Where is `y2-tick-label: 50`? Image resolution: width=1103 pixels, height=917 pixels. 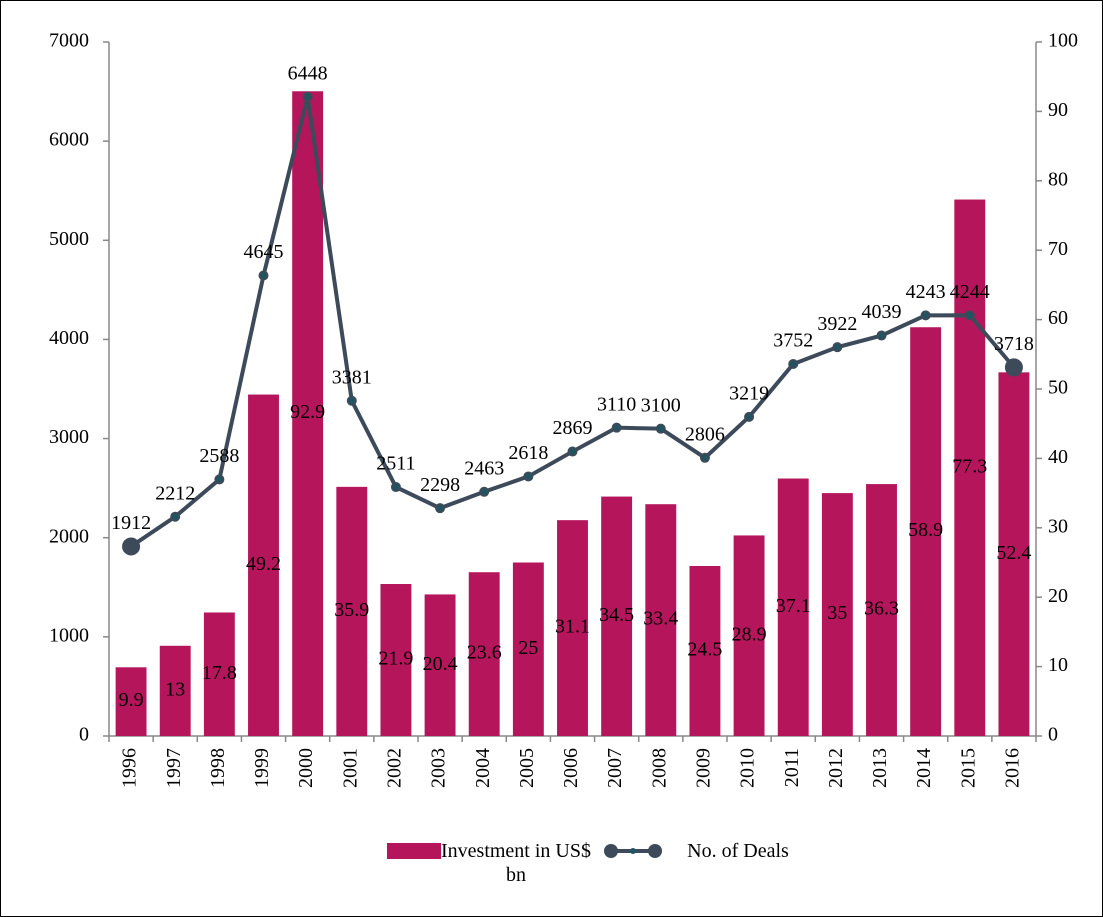
y2-tick-label: 50 is located at coordinates (1058, 388).